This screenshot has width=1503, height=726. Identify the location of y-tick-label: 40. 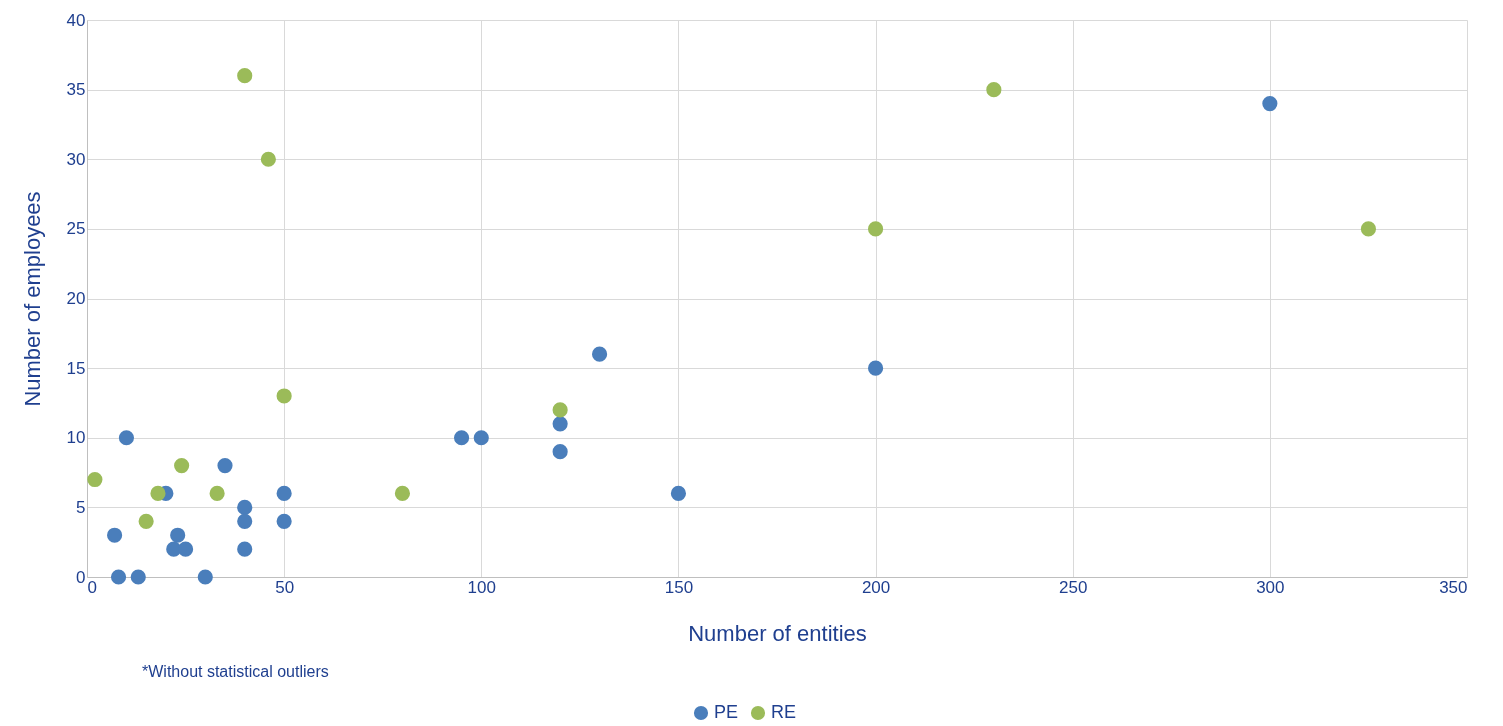
(76, 20).